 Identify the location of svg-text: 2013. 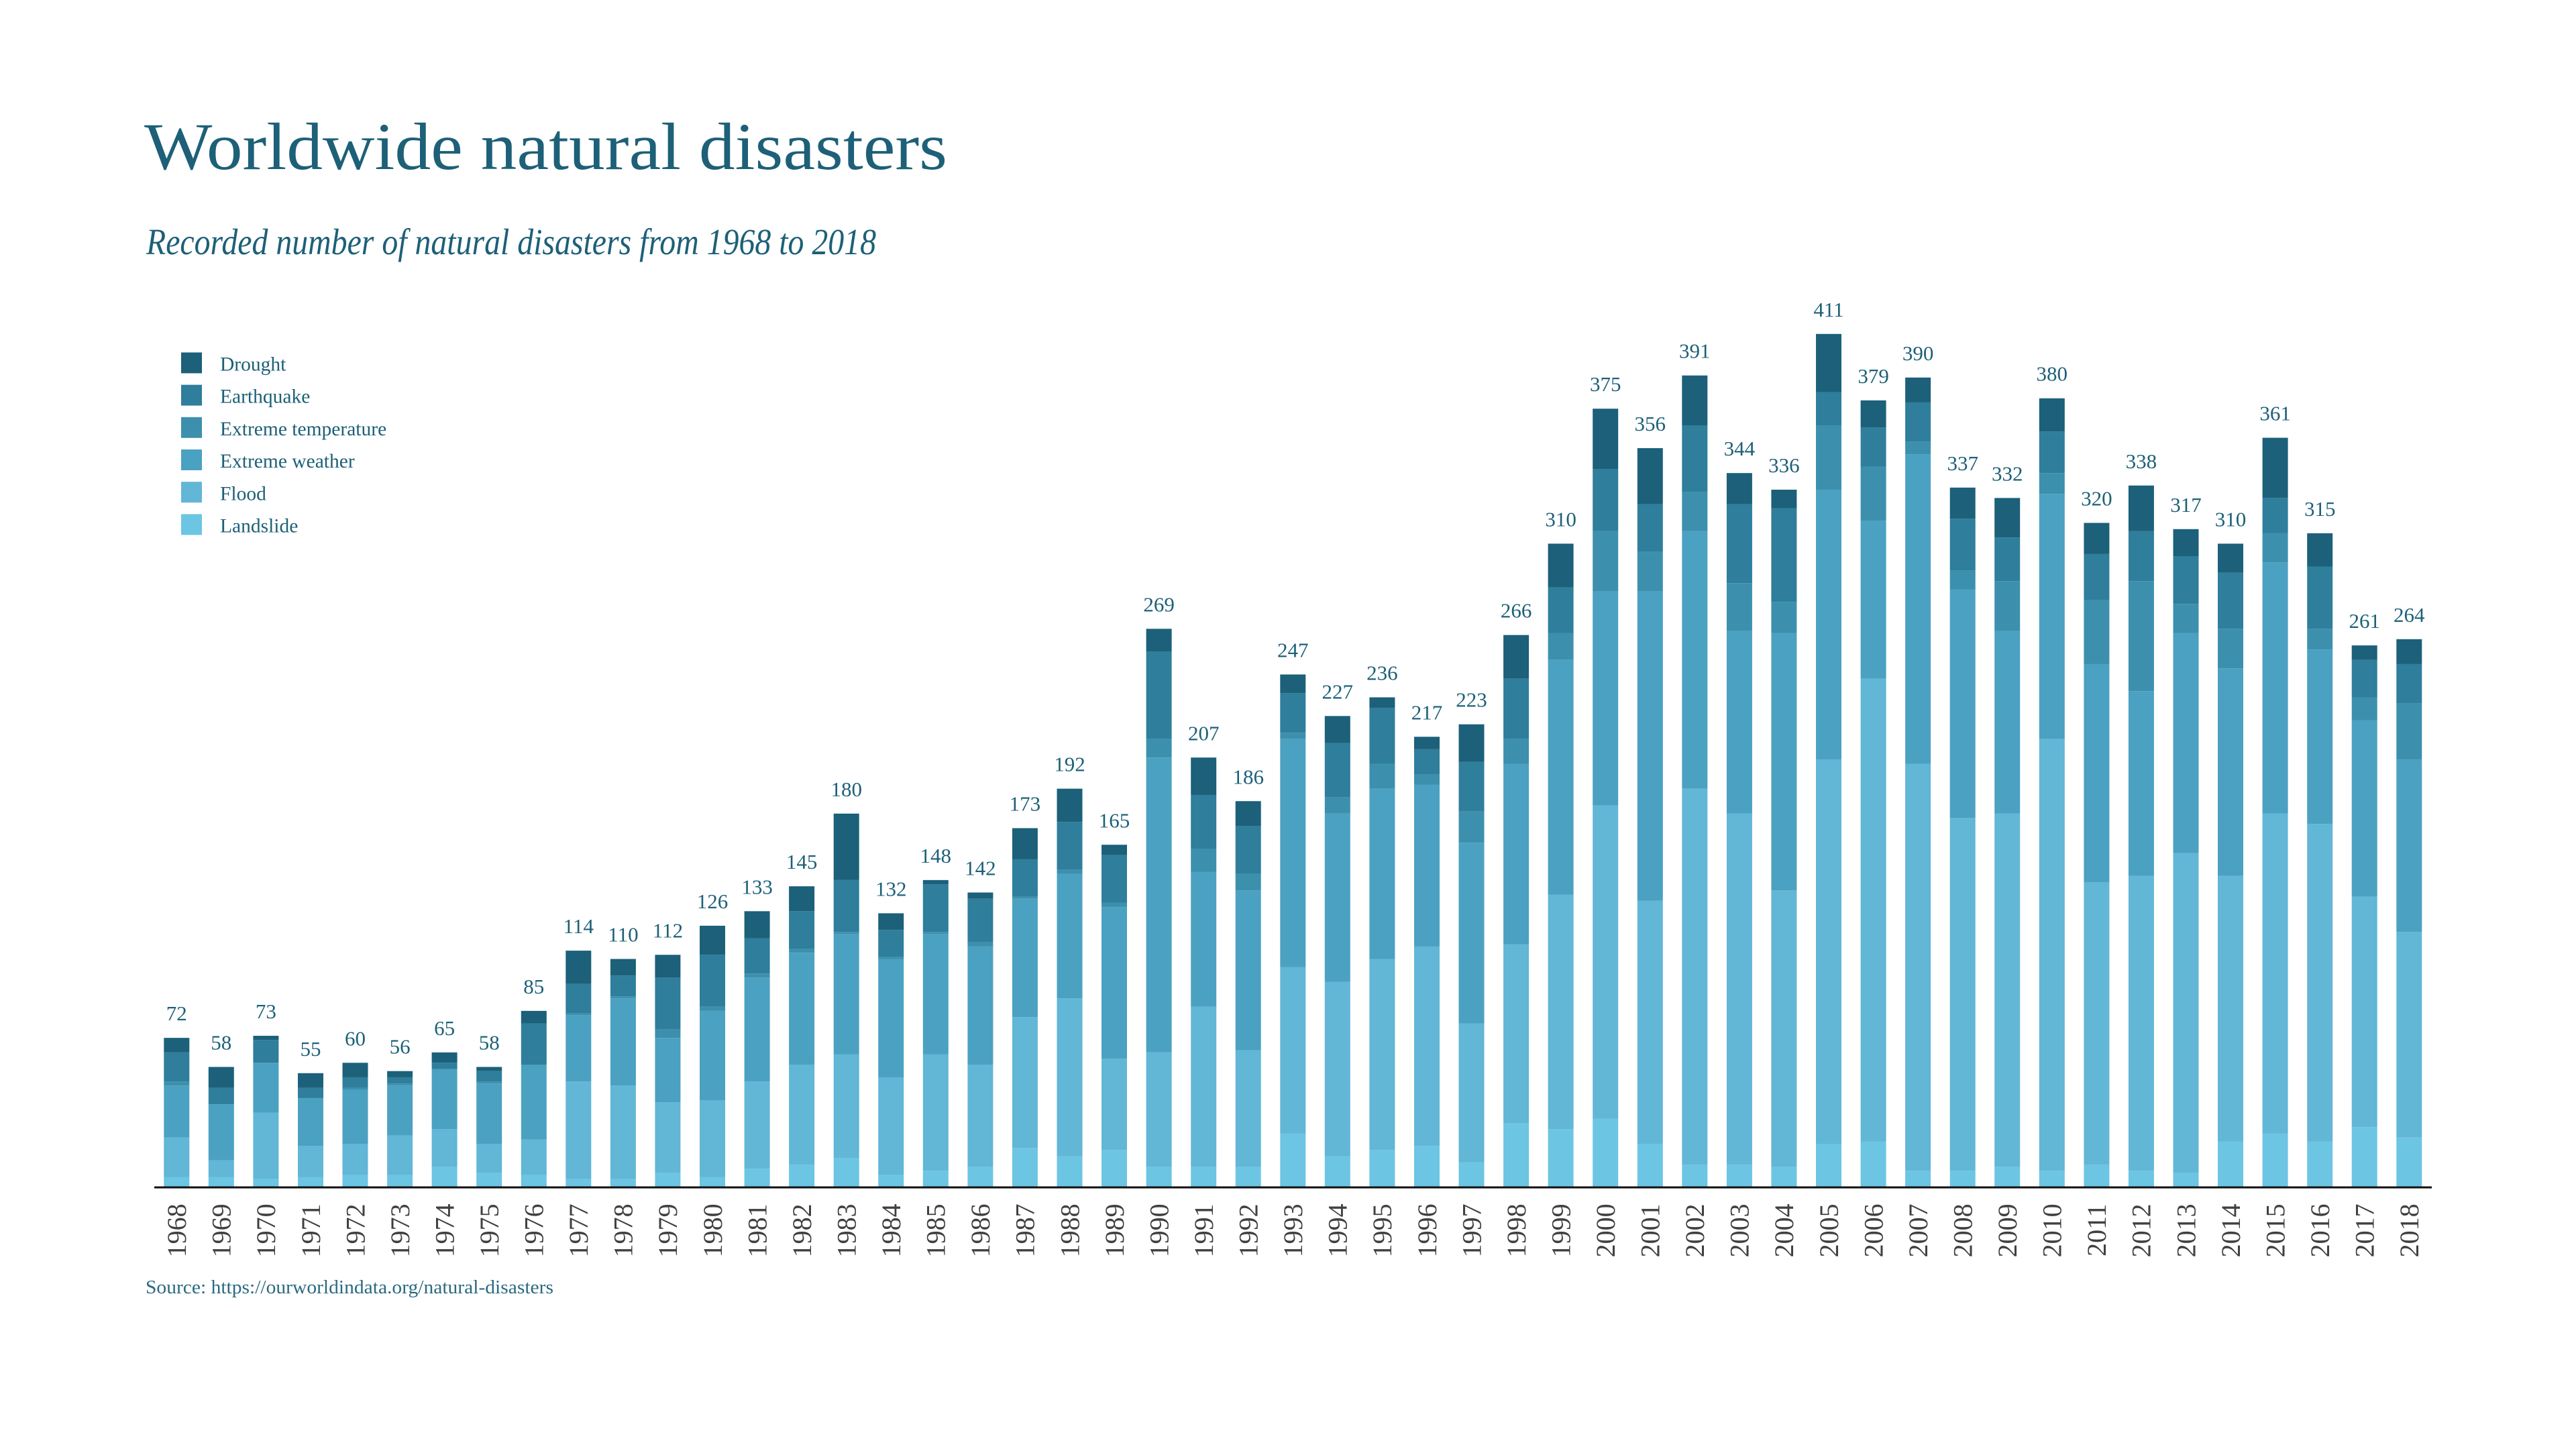
(2186, 1230).